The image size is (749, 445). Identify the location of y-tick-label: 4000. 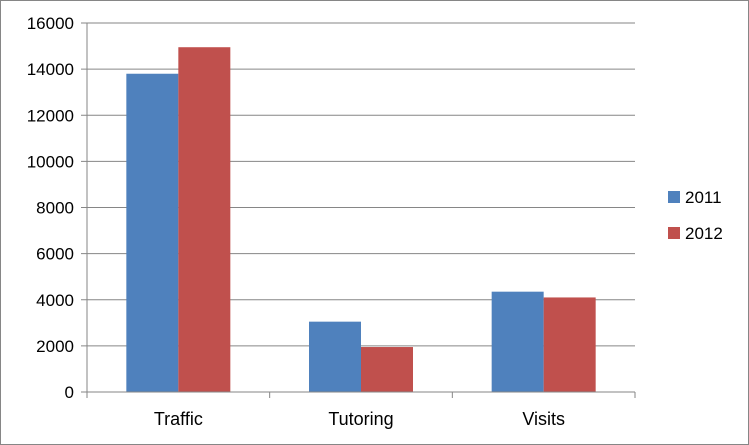
(55, 300).